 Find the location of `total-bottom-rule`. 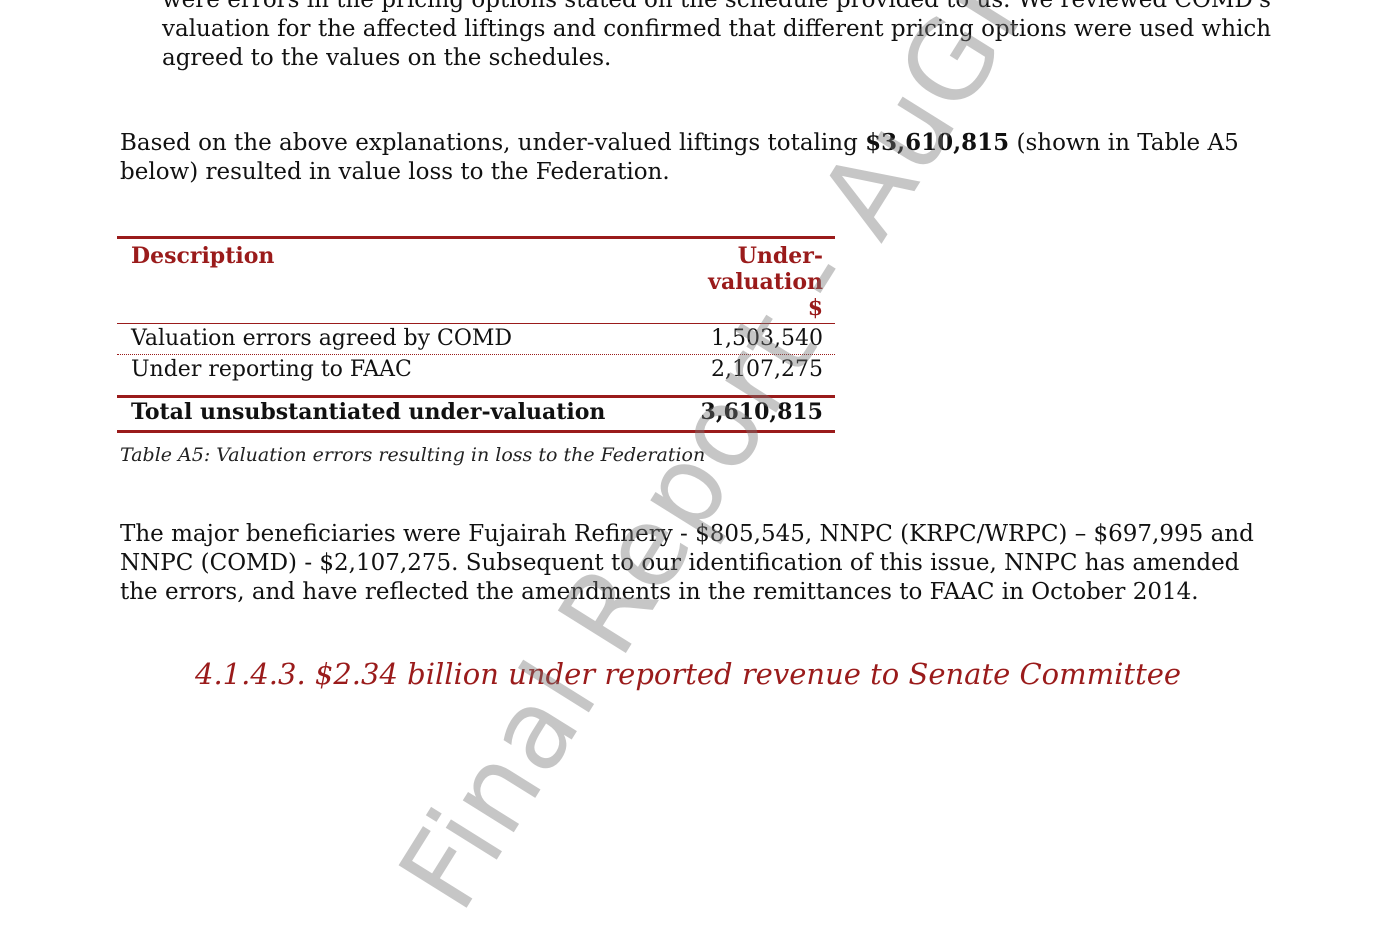

total-bottom-rule is located at coordinates (476, 431).